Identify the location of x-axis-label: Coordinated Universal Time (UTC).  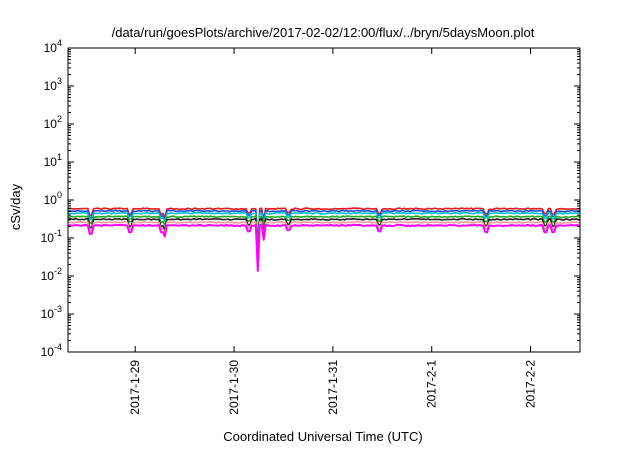
(322, 436).